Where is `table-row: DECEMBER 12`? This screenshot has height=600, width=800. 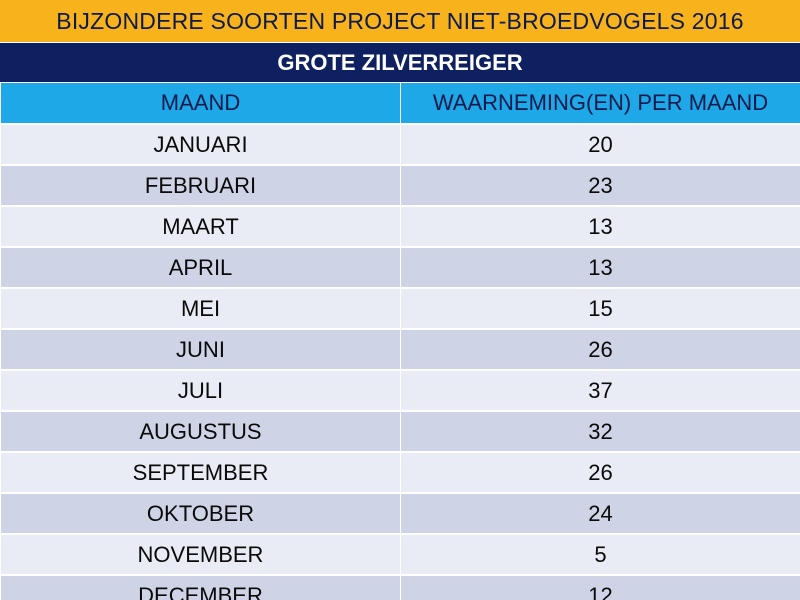
table-row: DECEMBER 12 is located at coordinates (400, 587).